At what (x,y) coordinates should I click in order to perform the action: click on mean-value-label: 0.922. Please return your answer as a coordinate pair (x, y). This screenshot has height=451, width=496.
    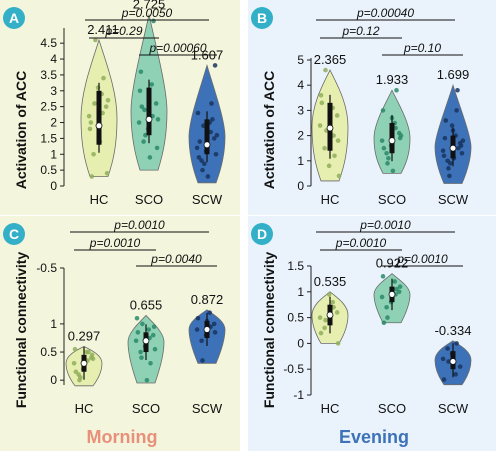
    Looking at the image, I should click on (392, 263).